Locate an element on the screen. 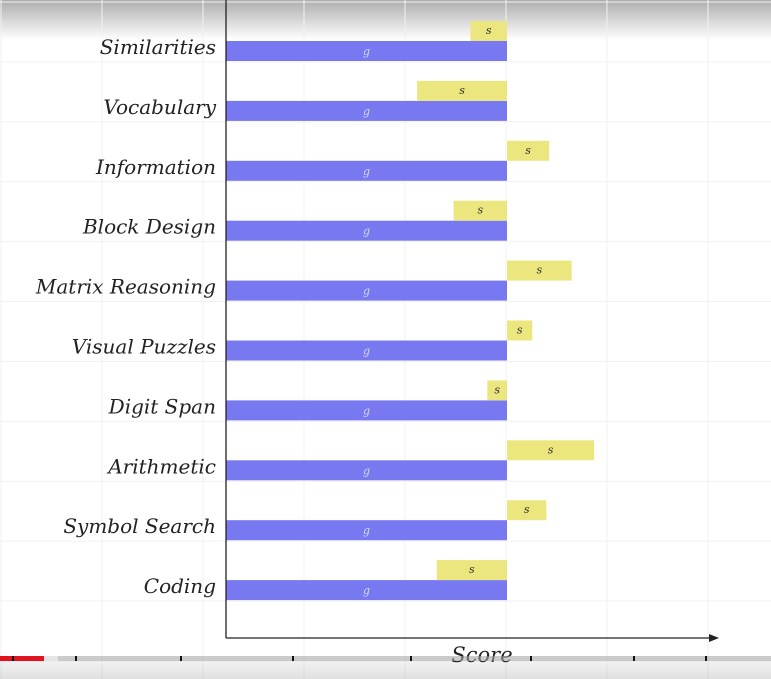 The height and width of the screenshot is (679, 771). video-bottom-shade is located at coordinates (385, 670).